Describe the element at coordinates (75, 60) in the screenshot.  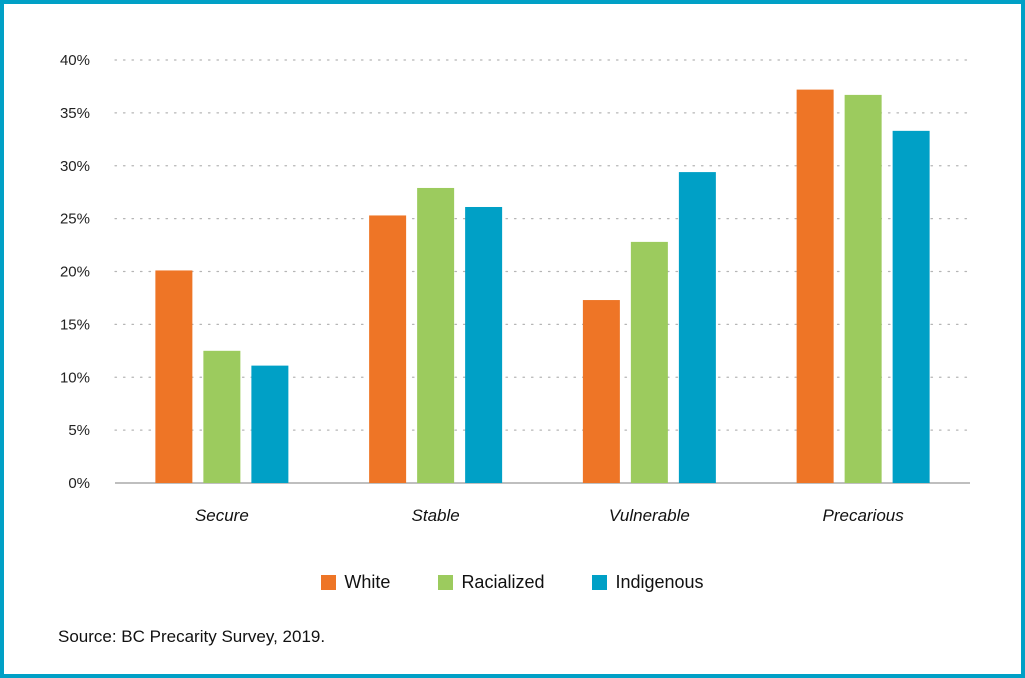
I see `y-tick-label: 40%` at that location.